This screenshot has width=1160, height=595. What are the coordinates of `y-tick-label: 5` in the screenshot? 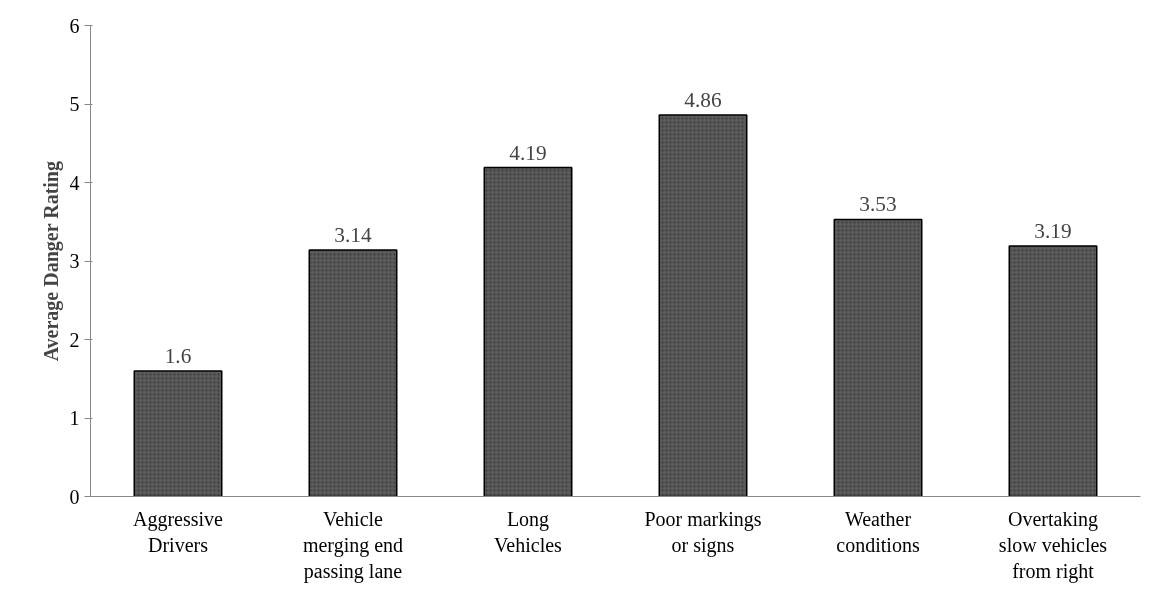 It's located at (74, 104).